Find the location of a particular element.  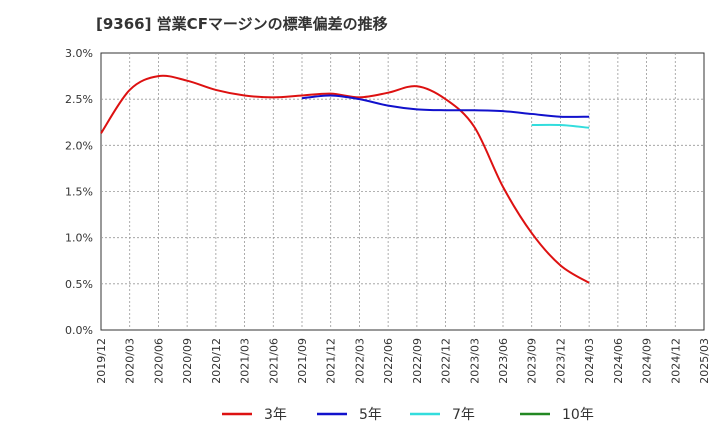

x-tick-label: 2020/12 is located at coordinates (216, 361).